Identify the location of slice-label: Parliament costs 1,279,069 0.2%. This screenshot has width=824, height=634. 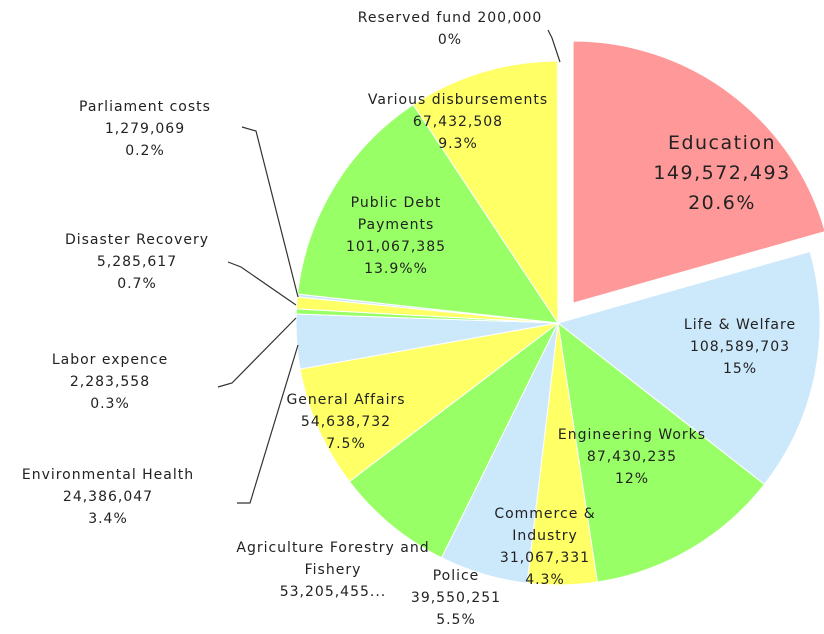
(145, 129).